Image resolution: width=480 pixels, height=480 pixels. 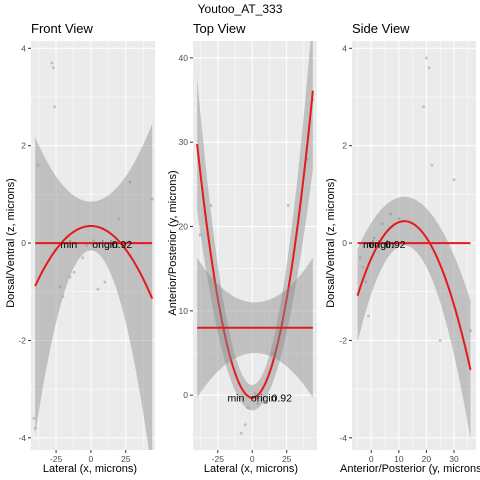 What do you see at coordinates (22, 340) in the screenshot?
I see `y-tick-label-front: -2` at bounding box center [22, 340].